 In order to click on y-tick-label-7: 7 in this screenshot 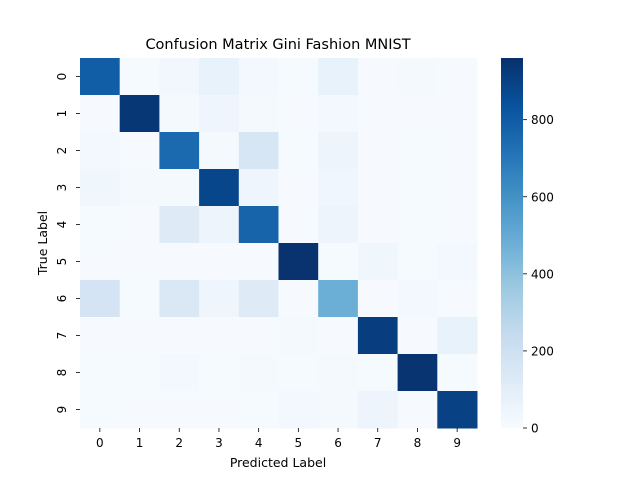, I will do `click(62, 336)`.